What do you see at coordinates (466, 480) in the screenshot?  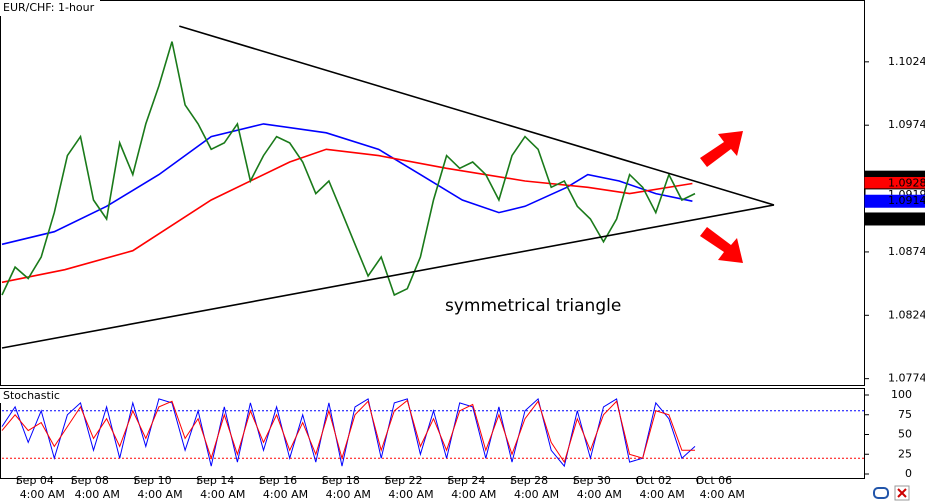 I see `x-tick-label: Sep 24` at bounding box center [466, 480].